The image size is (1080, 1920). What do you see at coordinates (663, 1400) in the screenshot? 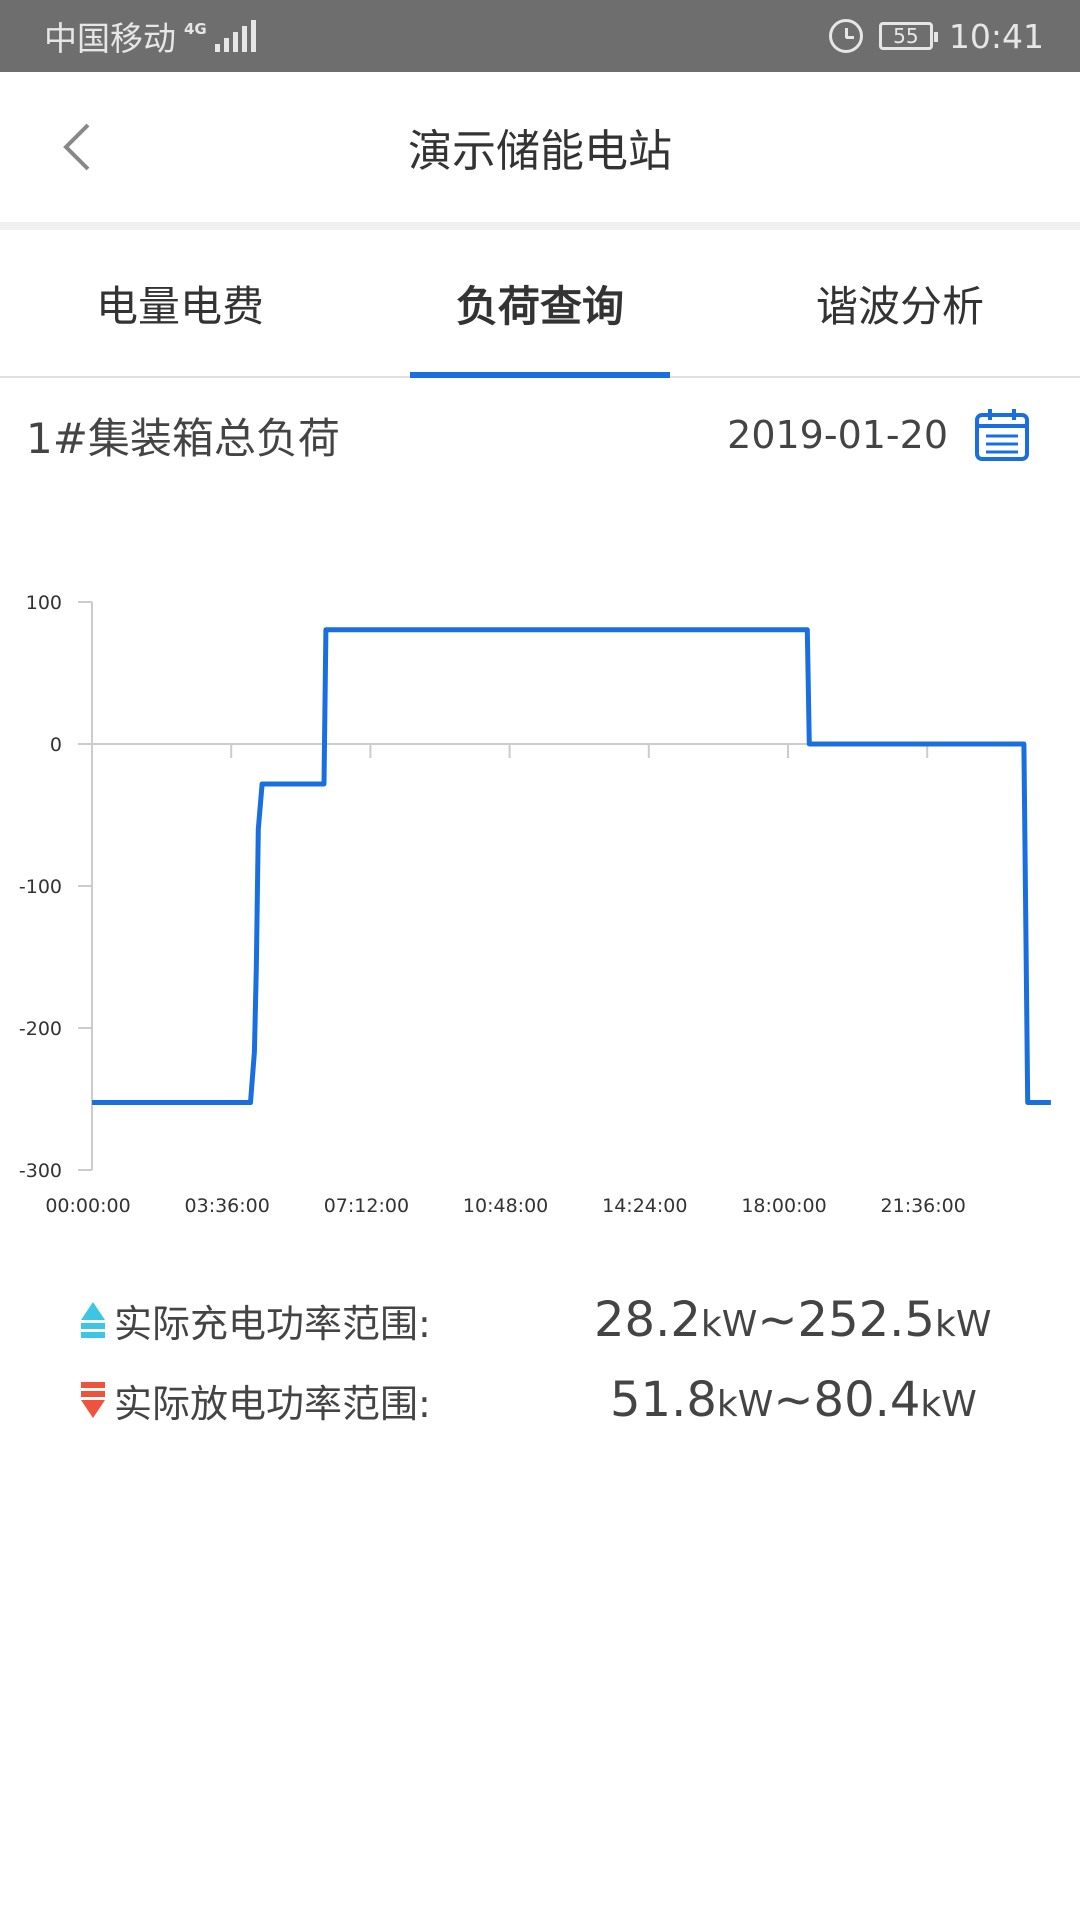
I see `discharge-min: 51.8` at bounding box center [663, 1400].